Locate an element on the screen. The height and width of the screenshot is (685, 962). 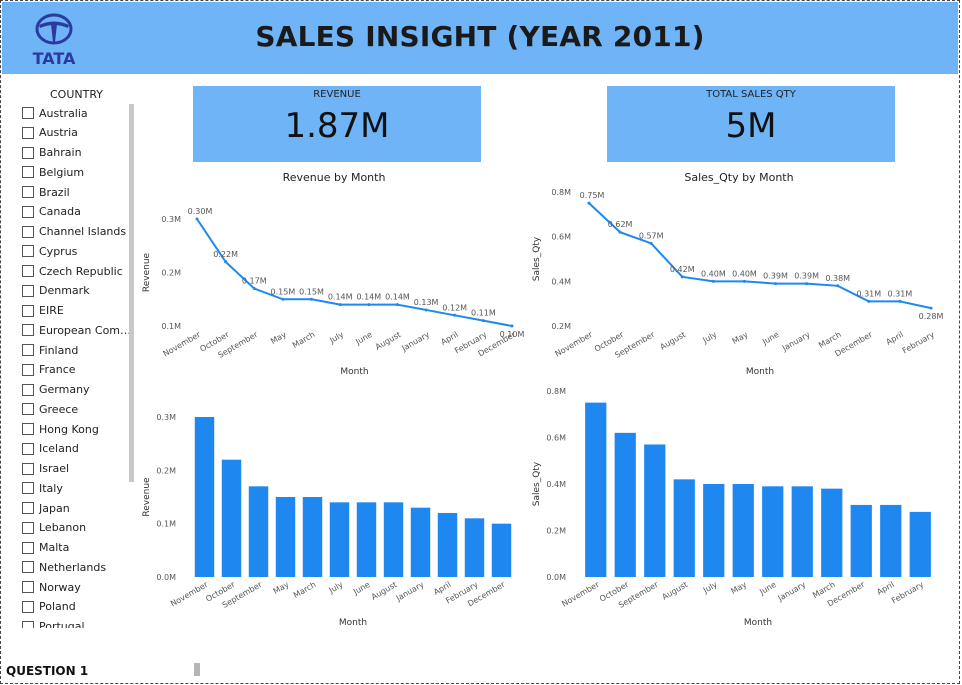
country-option: Czech Republic is located at coordinates (78, 271).